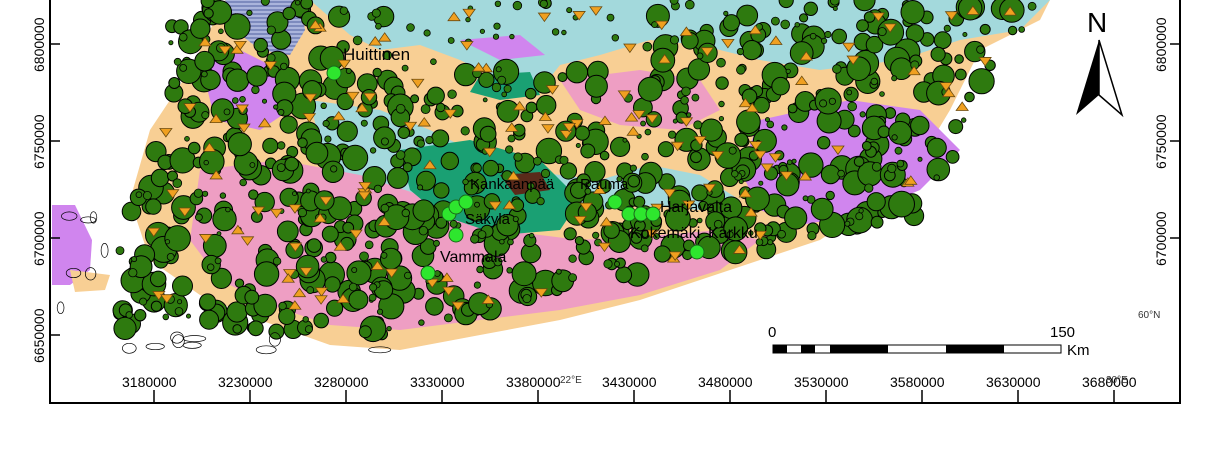 The image size is (1228, 453). I want to click on place-label-huittinen: Huittinen, so click(376, 54).